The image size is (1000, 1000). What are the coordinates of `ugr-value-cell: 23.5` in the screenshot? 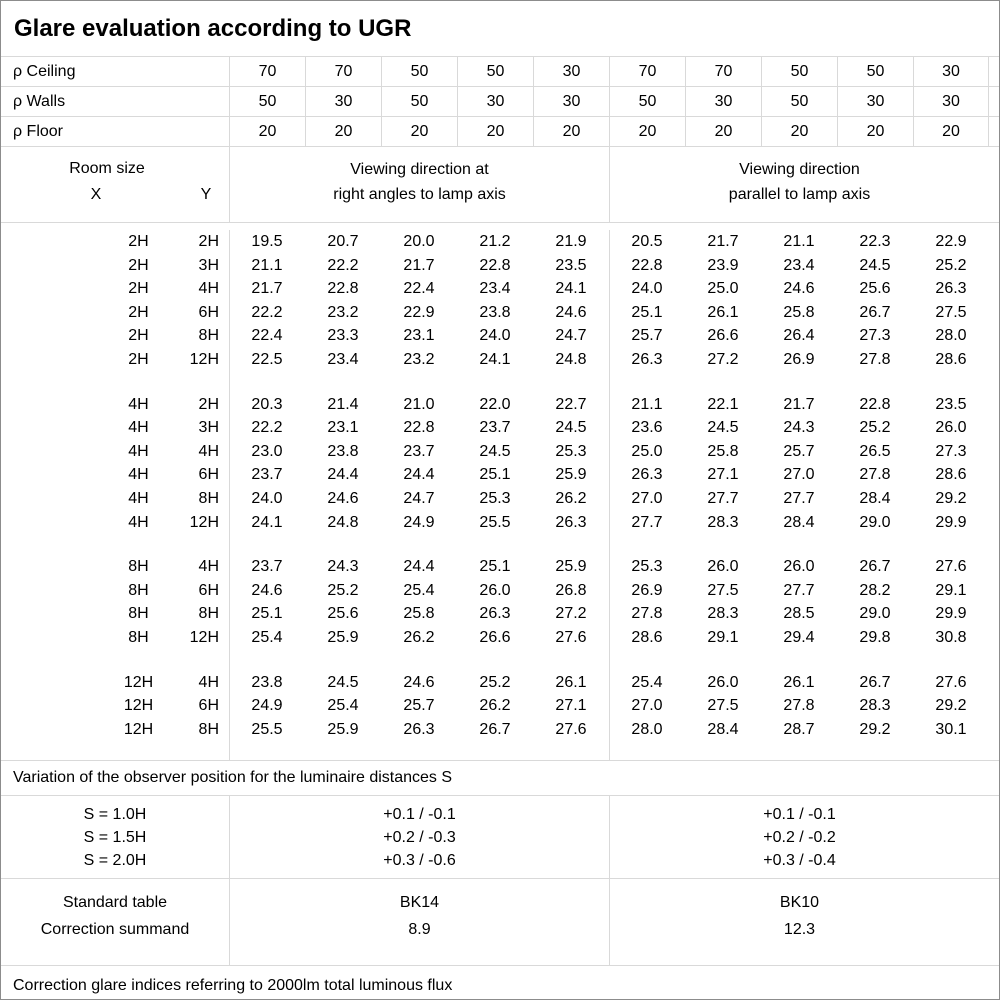 It's located at (951, 404).